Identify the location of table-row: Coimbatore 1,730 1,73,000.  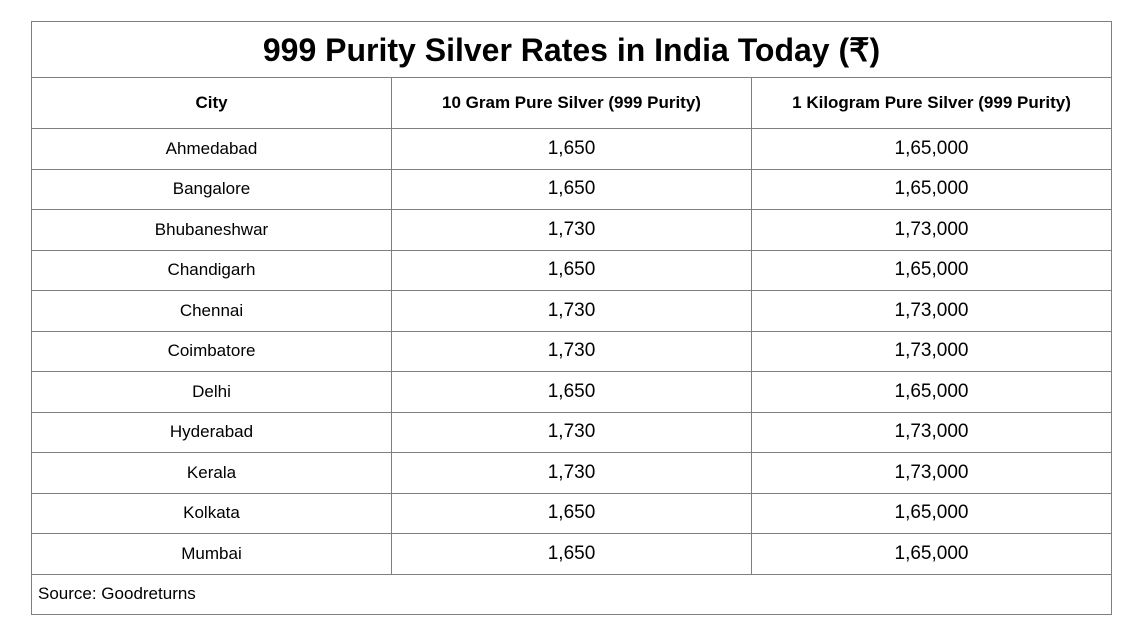
(571, 351).